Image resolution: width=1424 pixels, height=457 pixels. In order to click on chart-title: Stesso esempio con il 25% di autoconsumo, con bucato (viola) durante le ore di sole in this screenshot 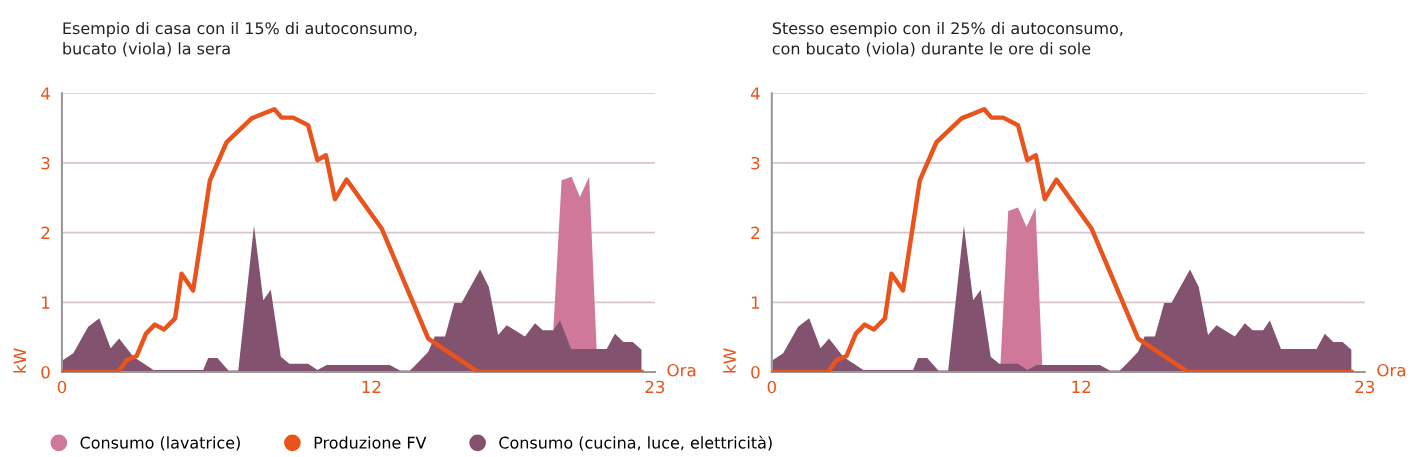, I will do `click(947, 39)`.